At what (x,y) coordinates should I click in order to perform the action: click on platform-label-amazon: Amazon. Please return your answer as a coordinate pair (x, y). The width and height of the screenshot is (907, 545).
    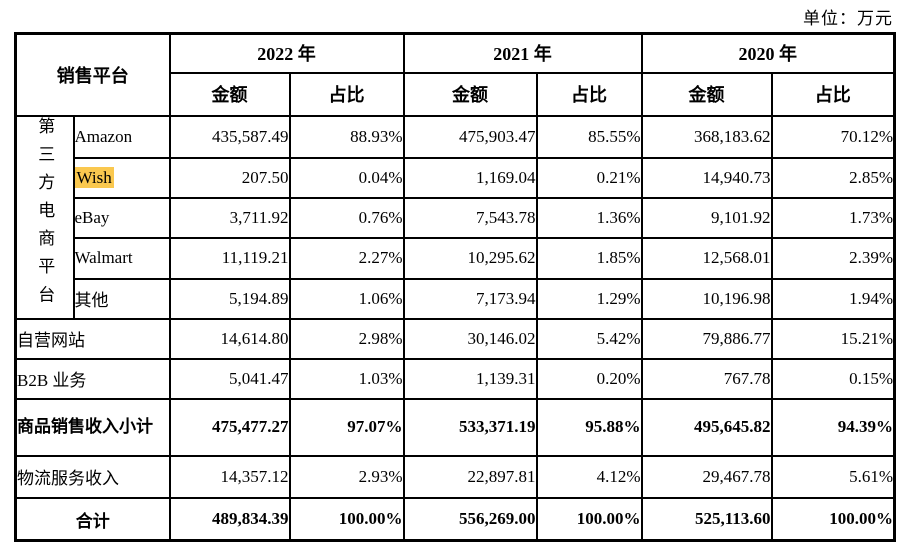
    Looking at the image, I should click on (121, 136).